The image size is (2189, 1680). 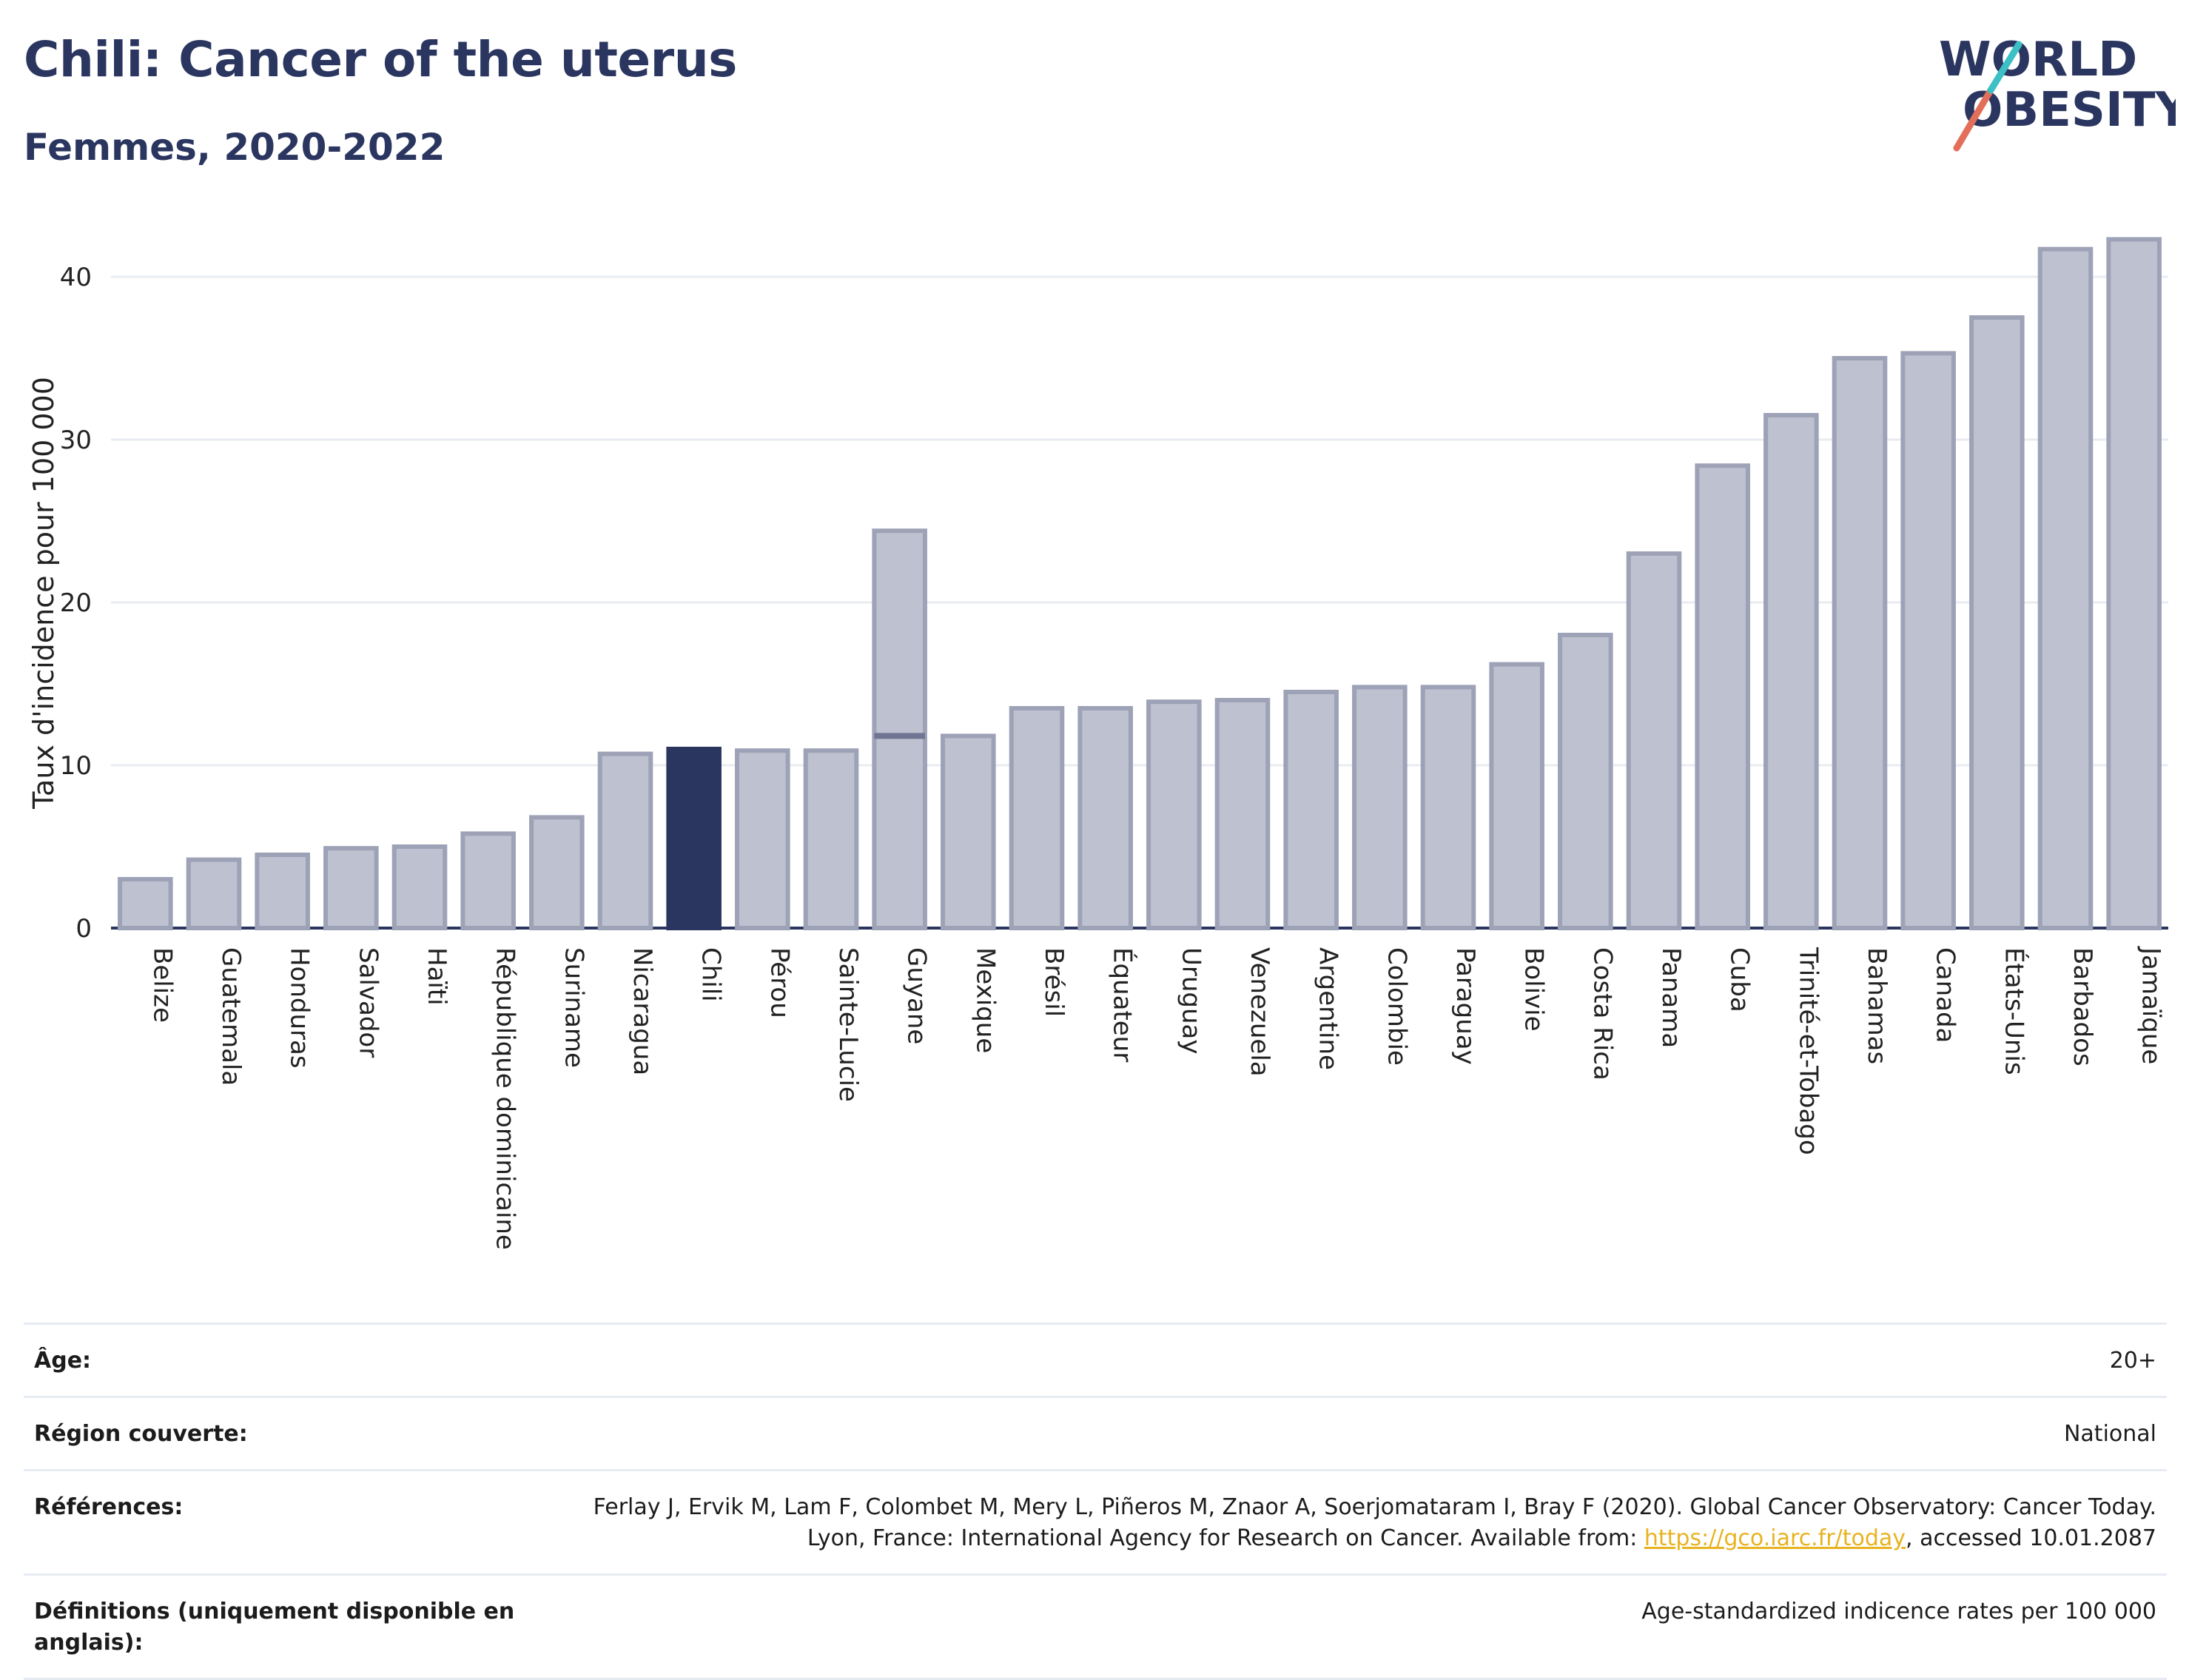 What do you see at coordinates (380, 60) in the screenshot?
I see `page-title: Chili: Cancer of the uterus` at bounding box center [380, 60].